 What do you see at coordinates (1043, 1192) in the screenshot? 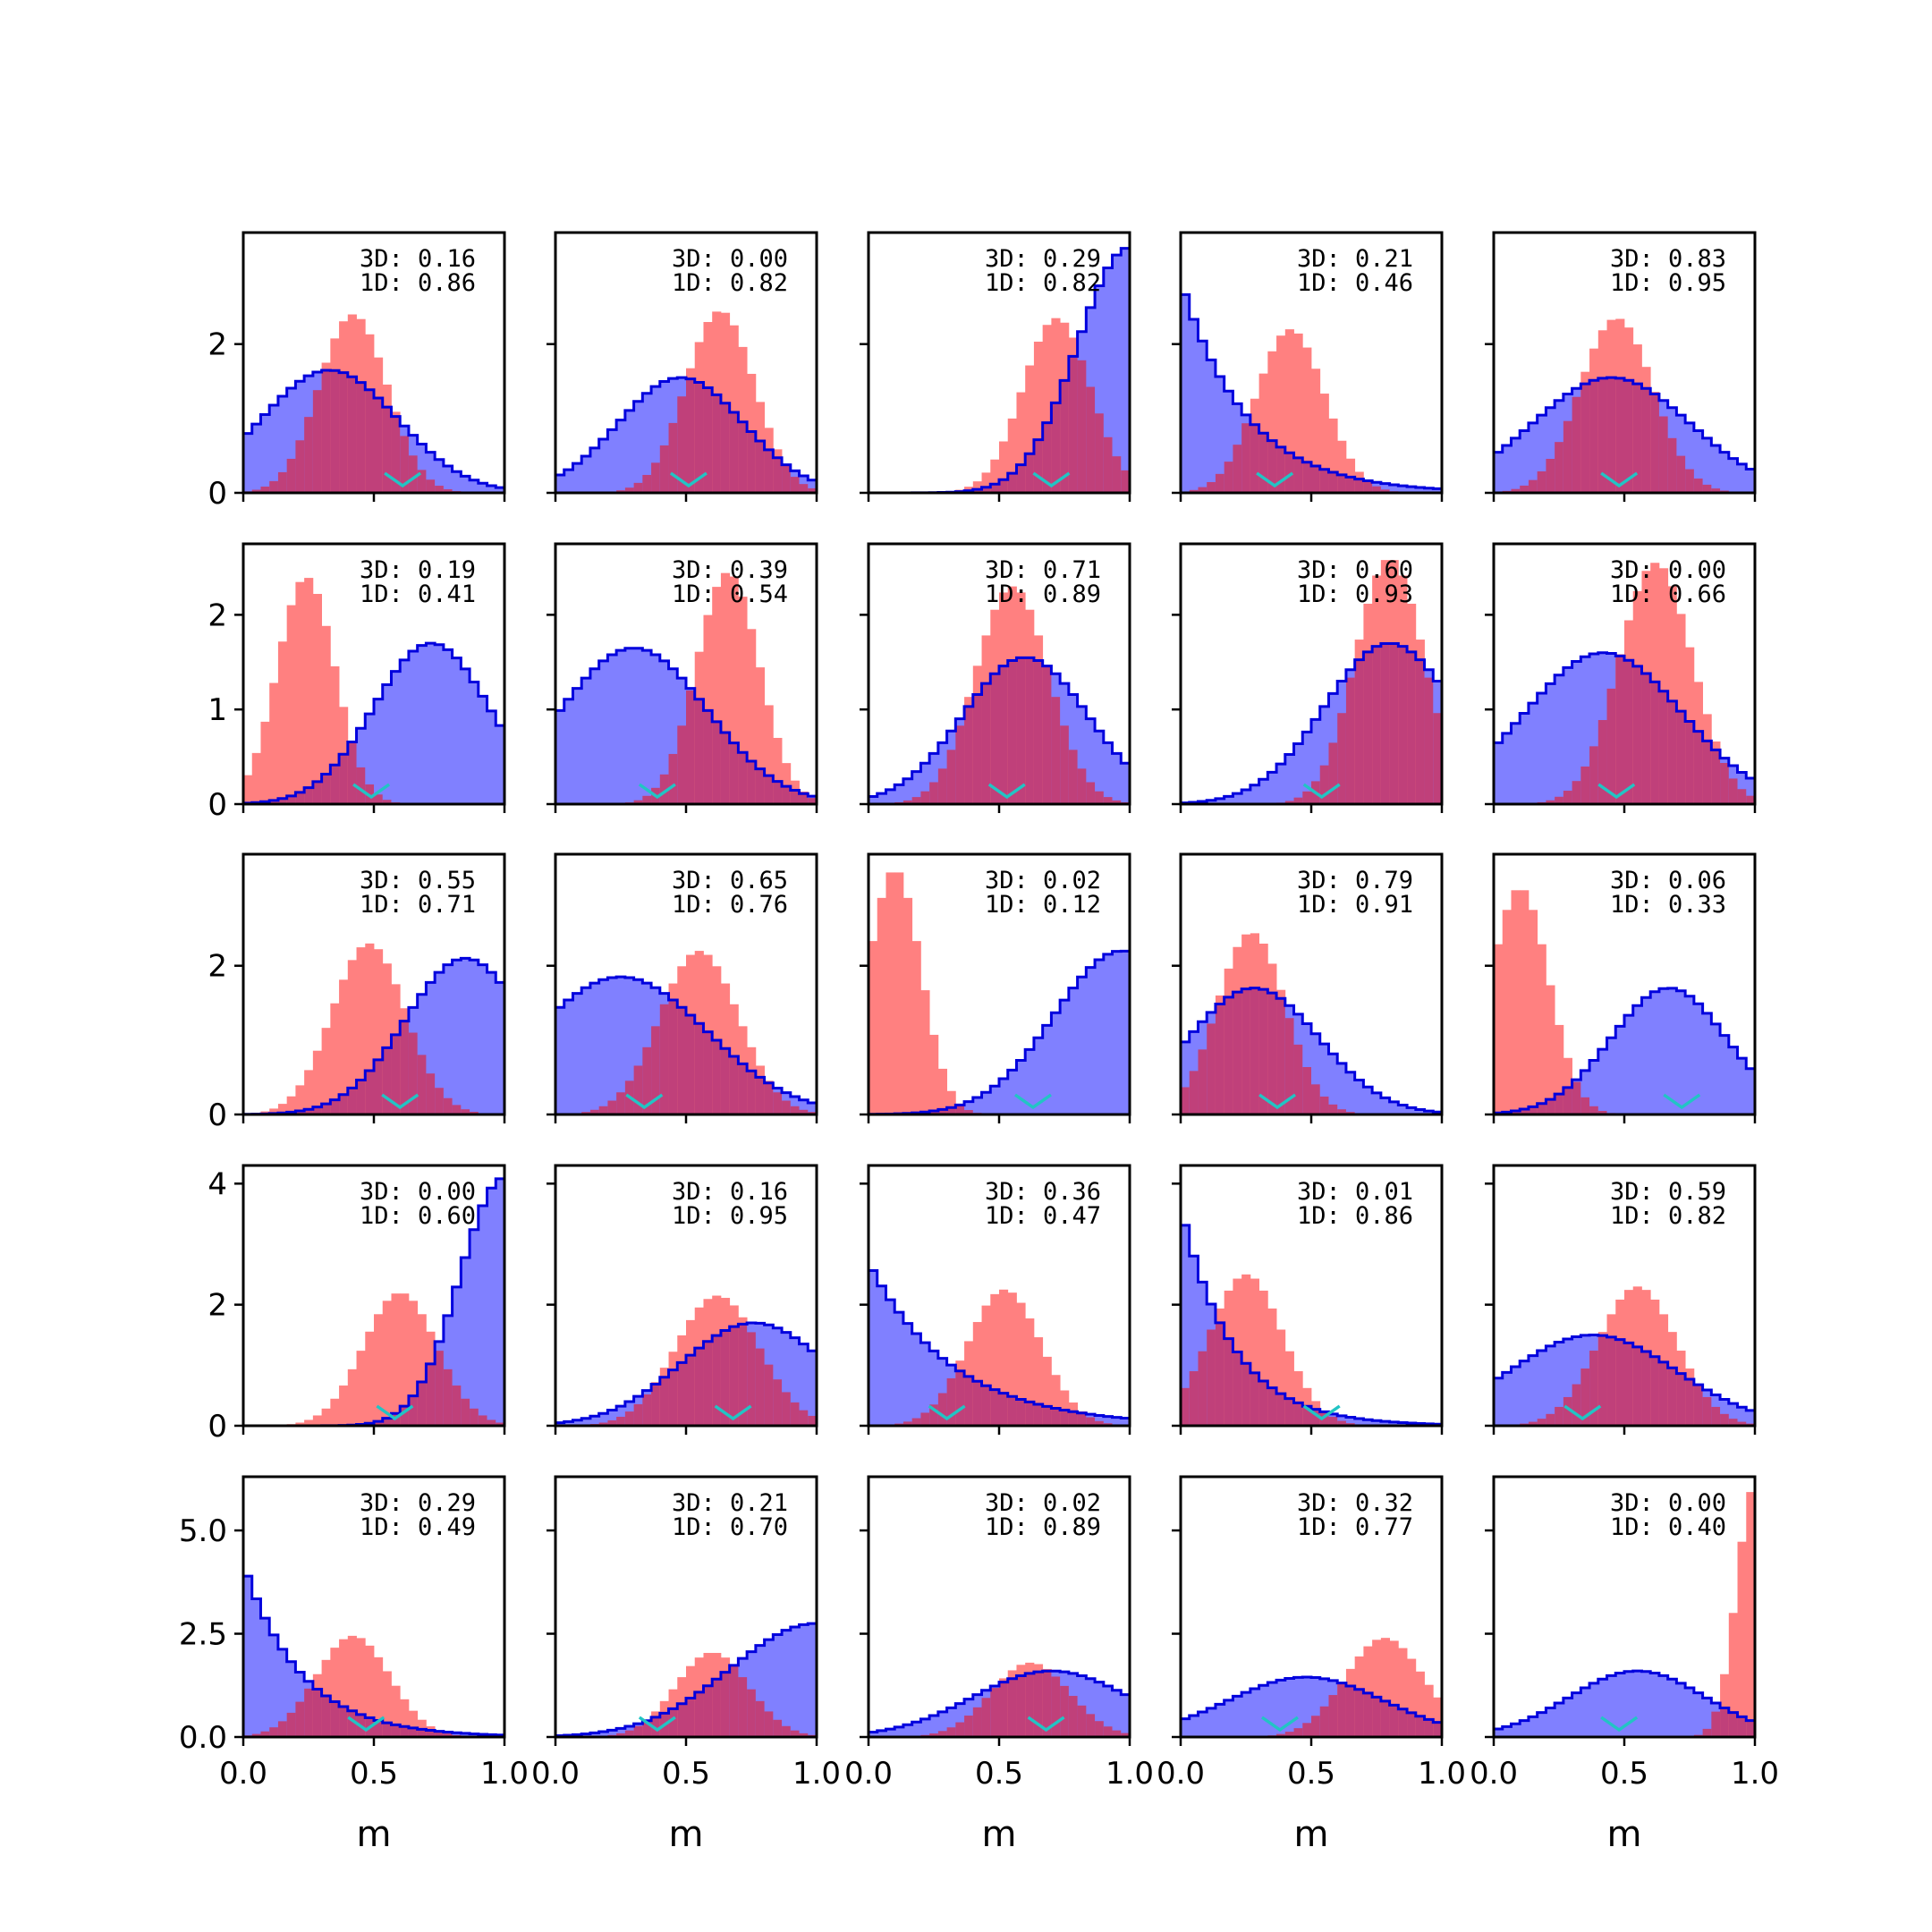
I see `annotation-3d: 3D: 0.36` at bounding box center [1043, 1192].